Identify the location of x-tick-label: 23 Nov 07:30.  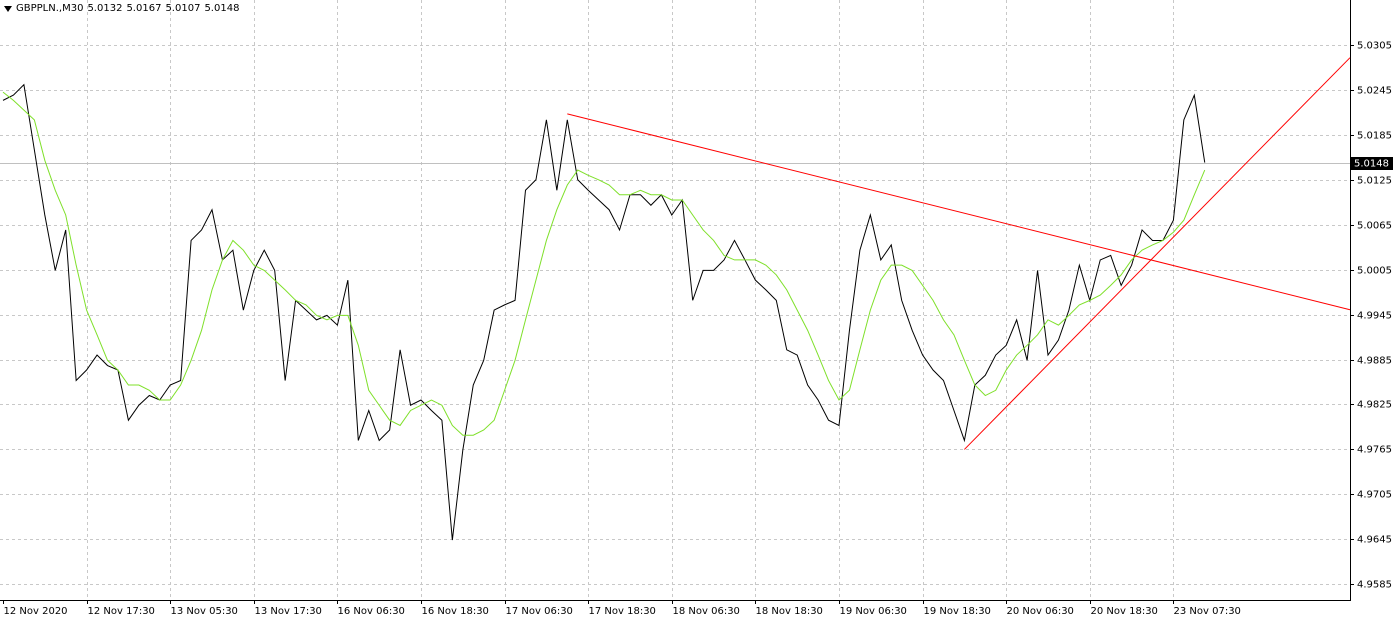
(1207, 611).